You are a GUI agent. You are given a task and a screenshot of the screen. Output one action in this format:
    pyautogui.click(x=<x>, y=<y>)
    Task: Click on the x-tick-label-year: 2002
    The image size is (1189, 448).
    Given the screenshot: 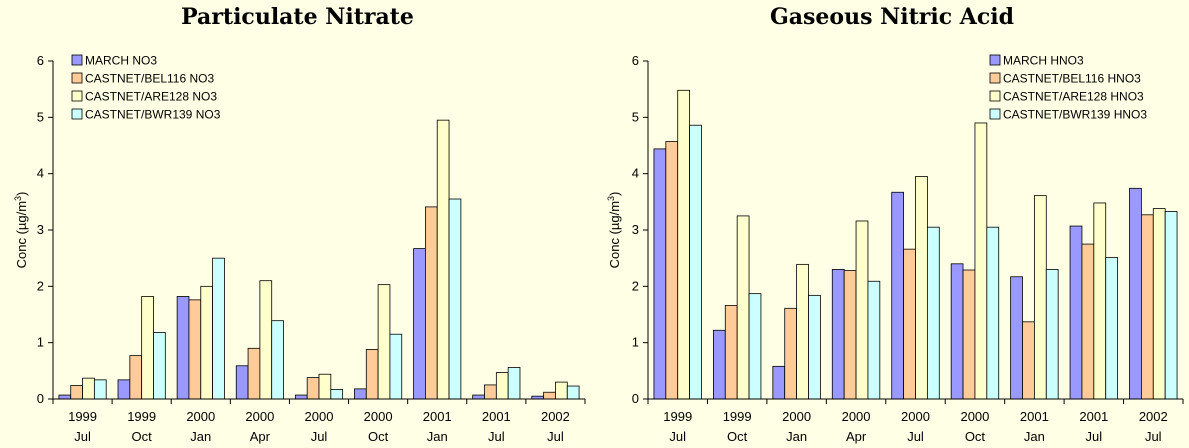 What is the action you would take?
    pyautogui.click(x=555, y=416)
    